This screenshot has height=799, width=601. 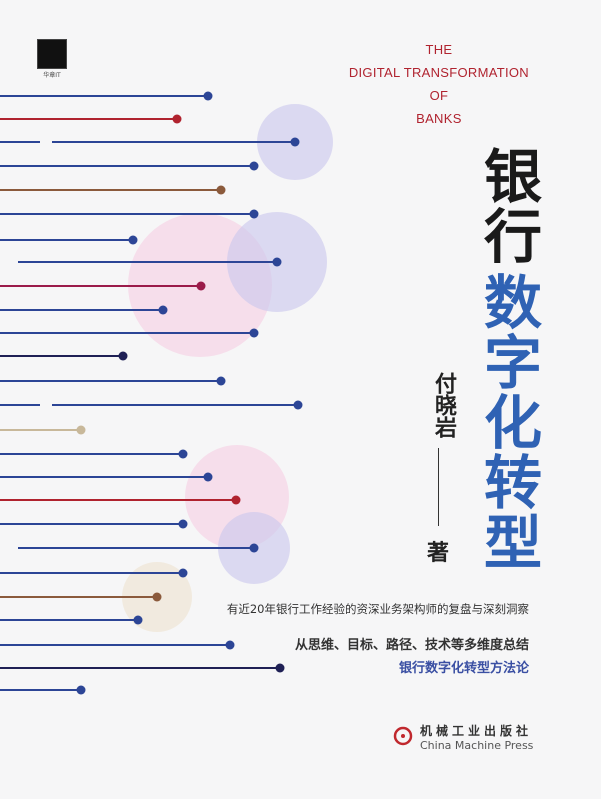 I want to click on english-title-line: OF, so click(x=439, y=95).